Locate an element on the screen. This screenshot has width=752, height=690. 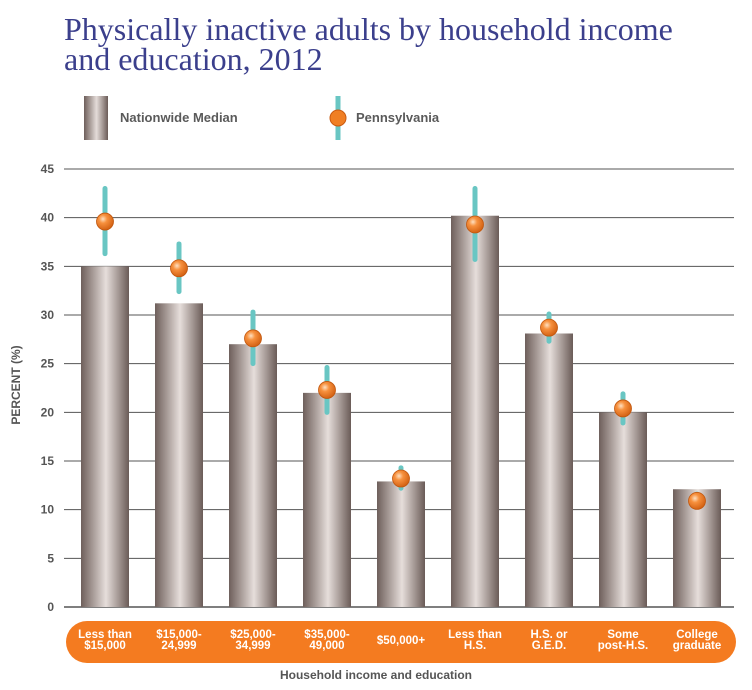
y-axis-label: PERCENT (%) is located at coordinates (16, 384).